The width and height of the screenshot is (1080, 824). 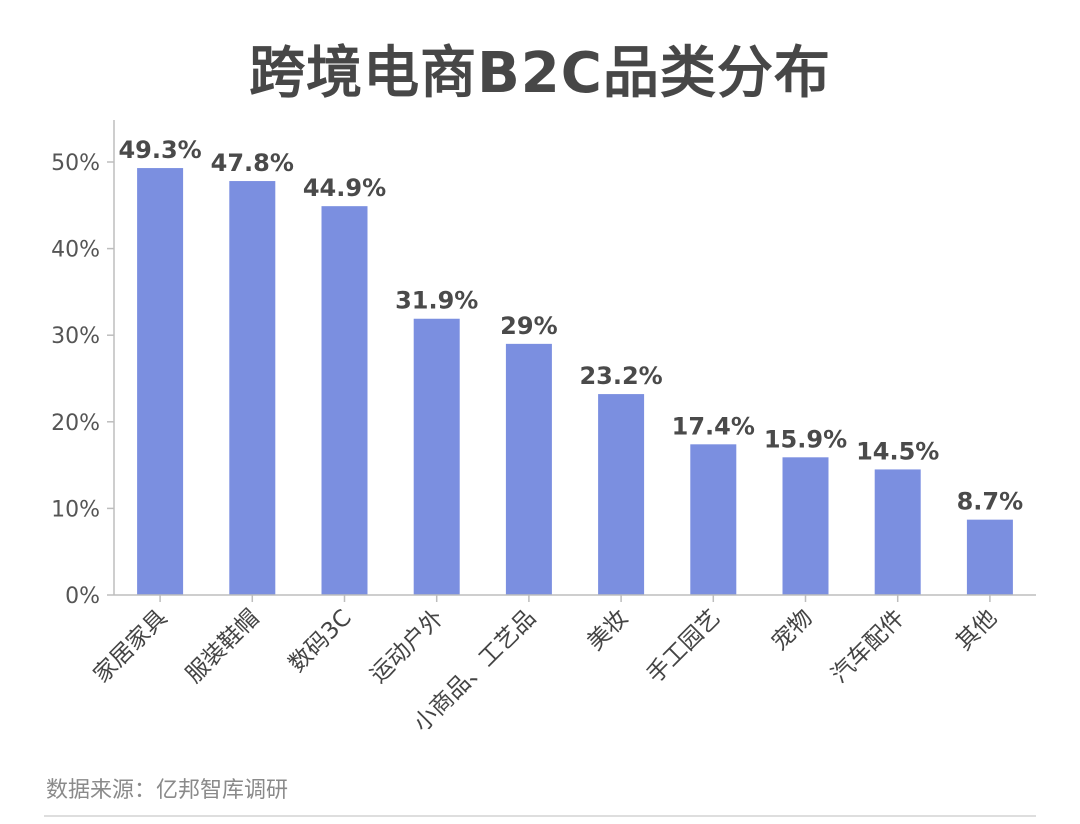 I want to click on x-tick-label: 其他, so click(x=976, y=630).